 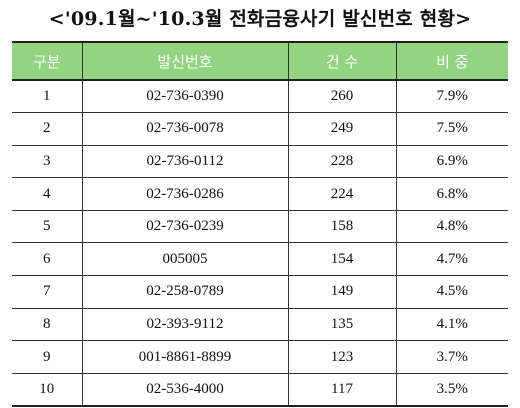 I want to click on cell-caller-number: 02-536-4000, so click(x=185, y=390).